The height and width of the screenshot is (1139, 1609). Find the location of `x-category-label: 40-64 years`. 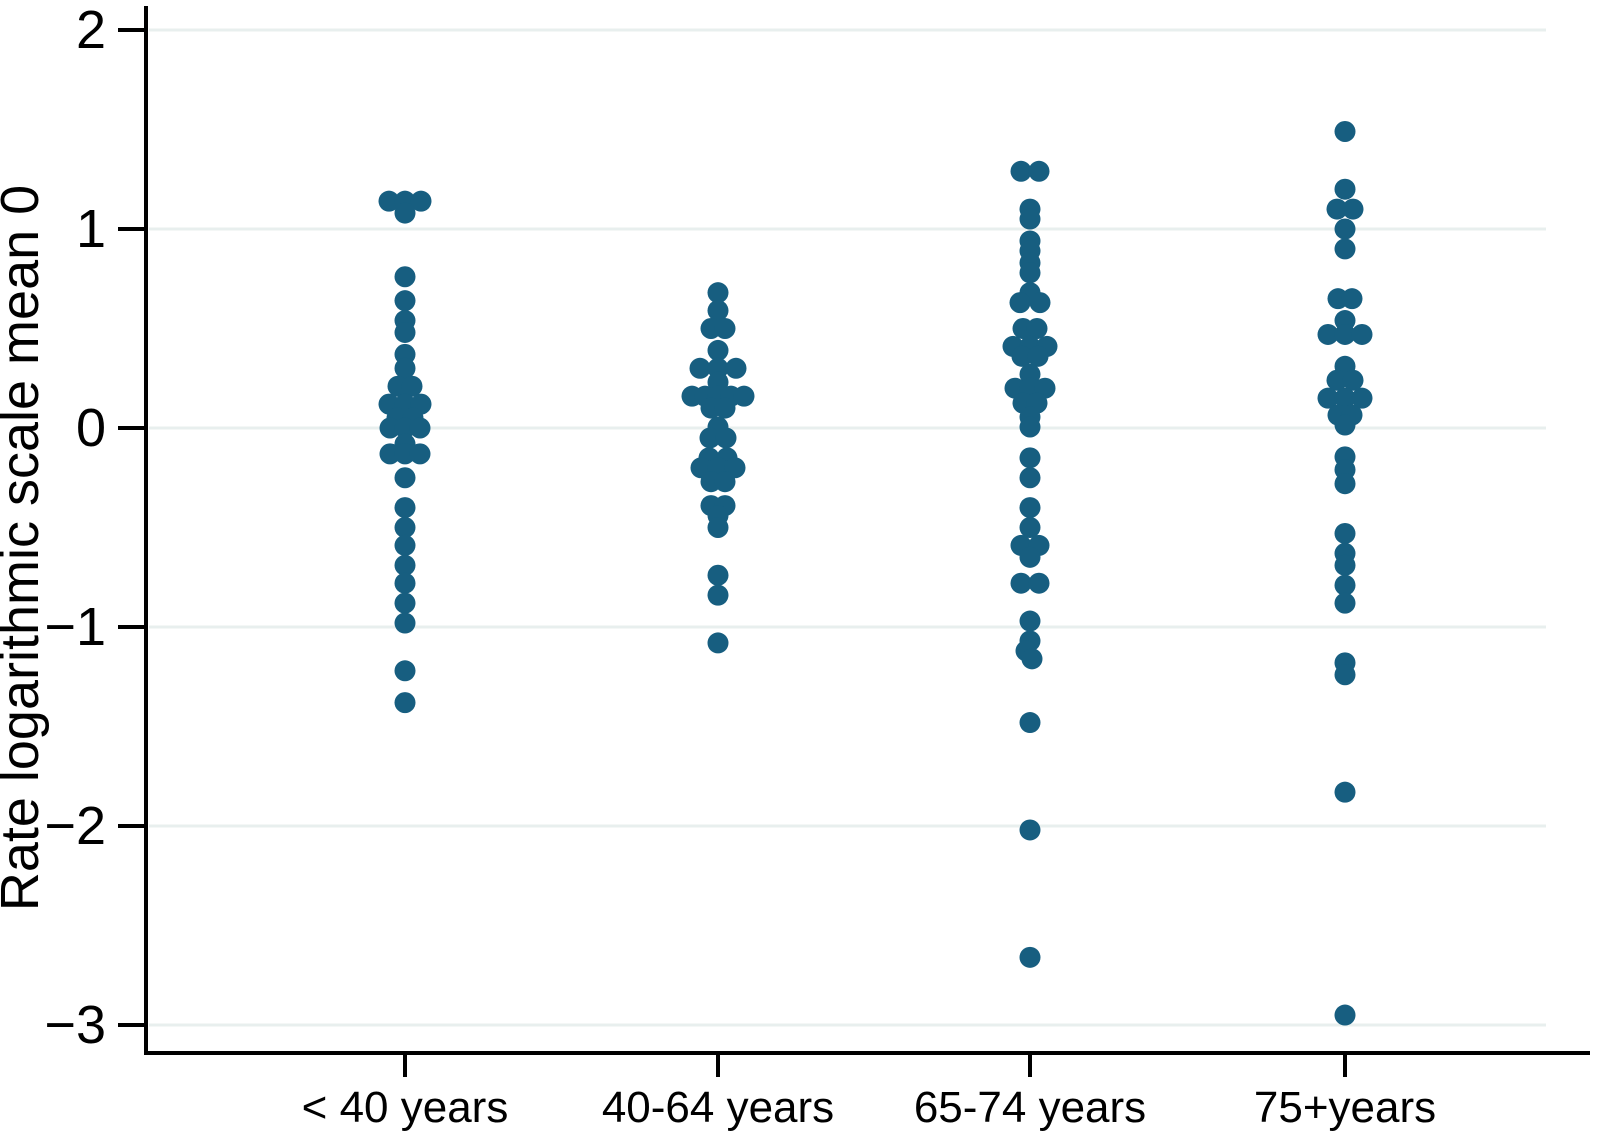

x-category-label: 40-64 years is located at coordinates (718, 1107).